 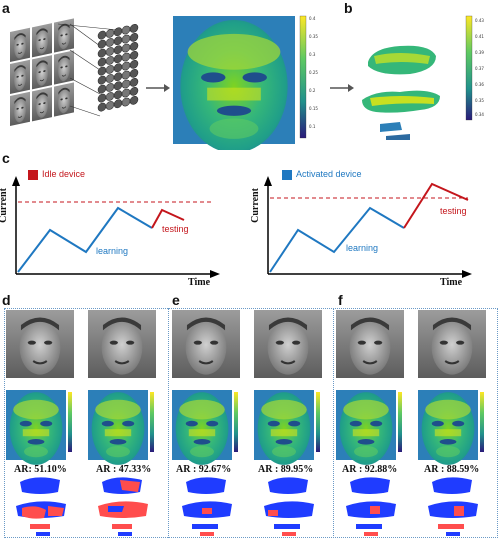 I want to click on colorbar-b, so click(x=469, y=68).